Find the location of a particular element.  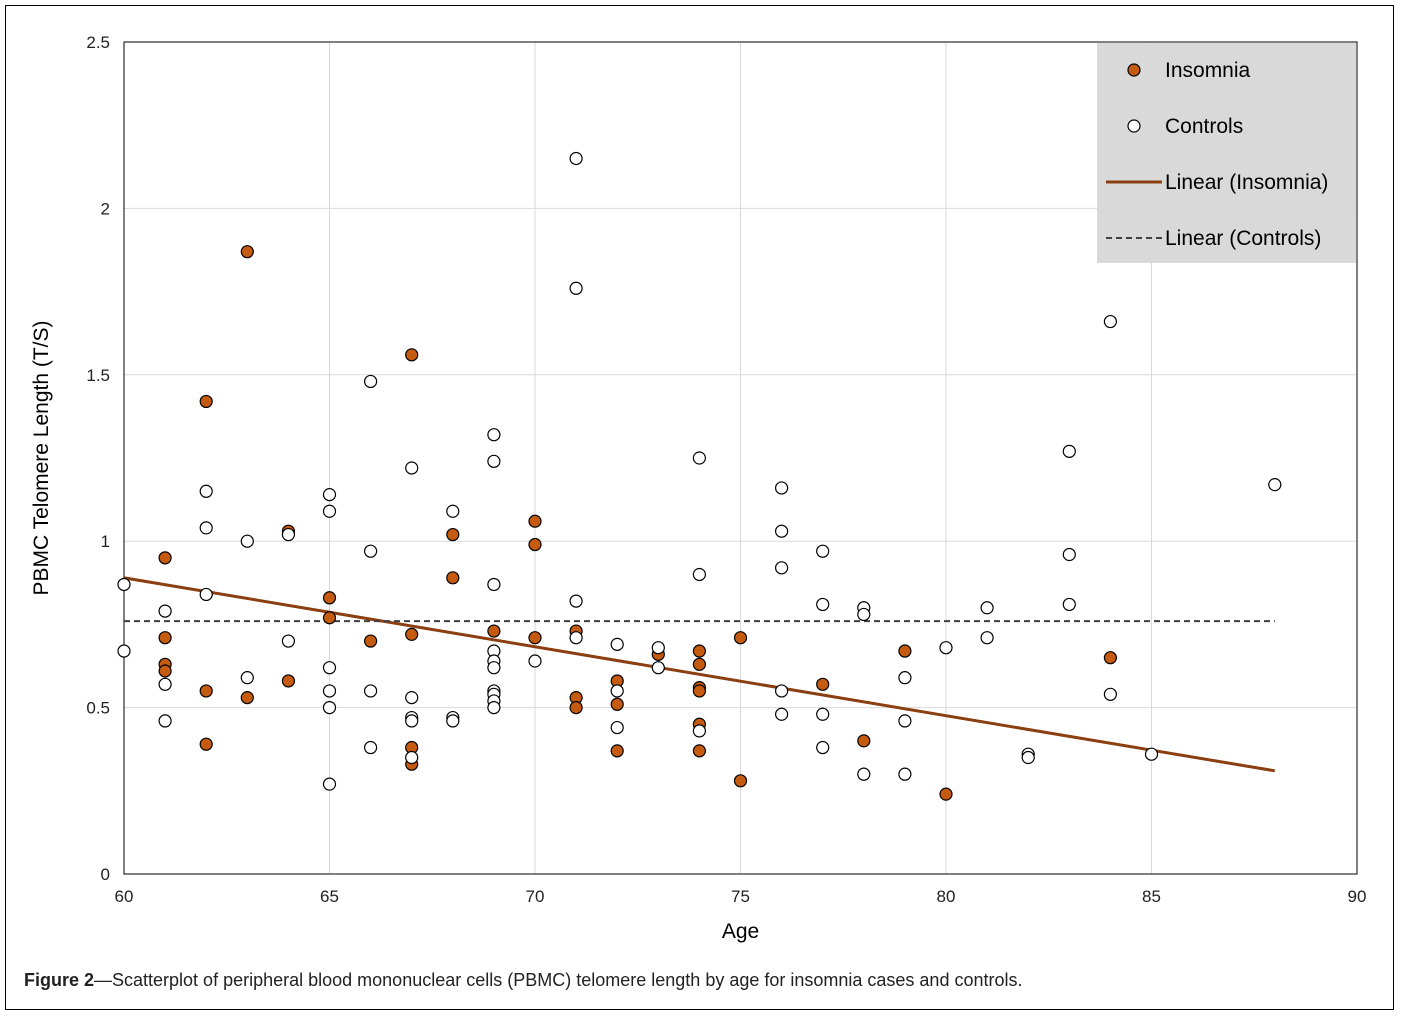

legend-controls-marker is located at coordinates (1134, 126).